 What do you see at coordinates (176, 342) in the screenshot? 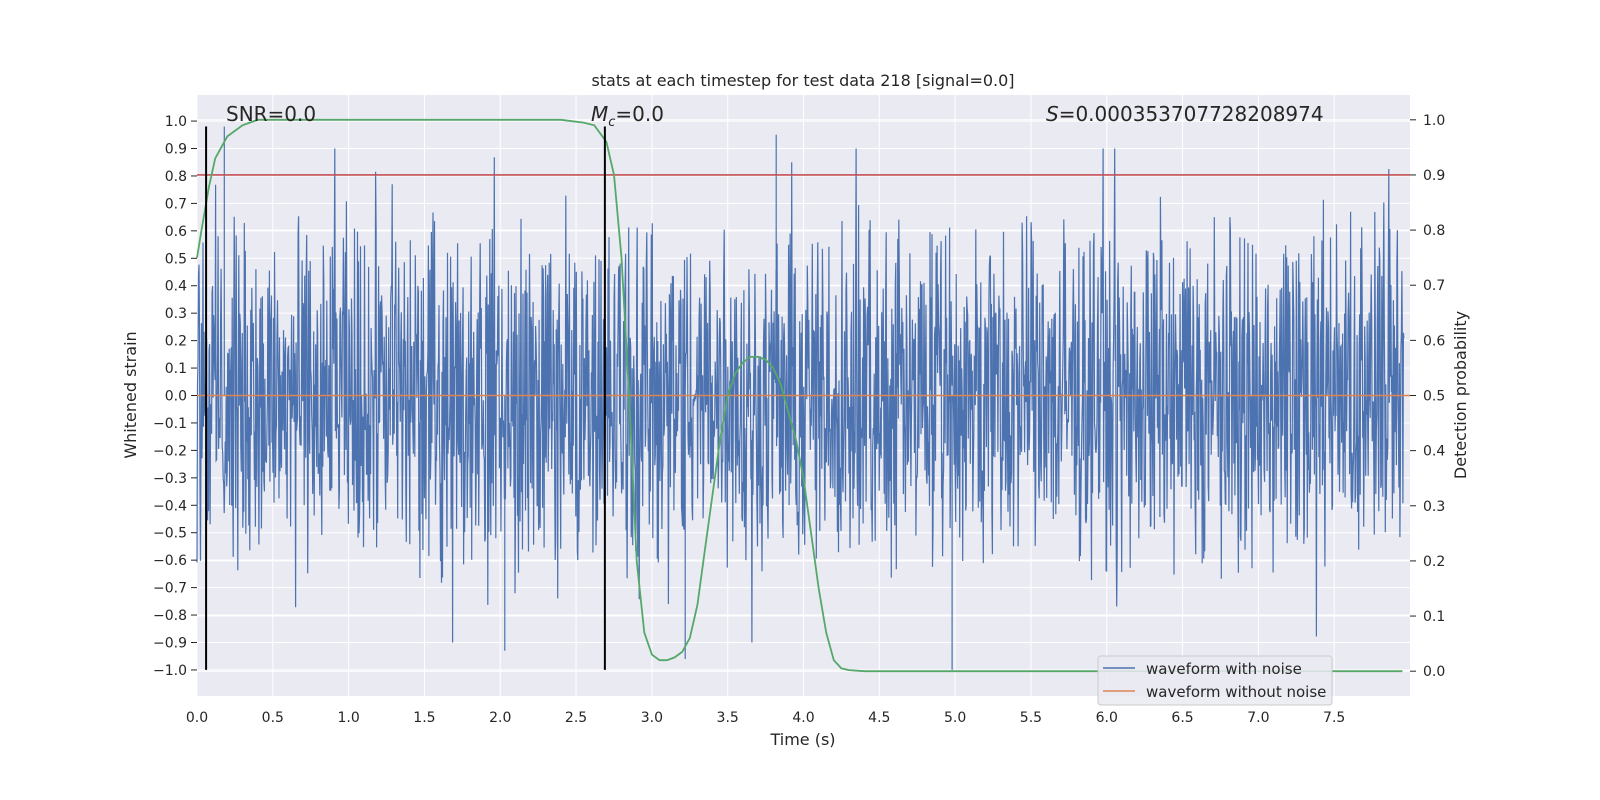
I see `y-tick-label: 0.2` at bounding box center [176, 342].